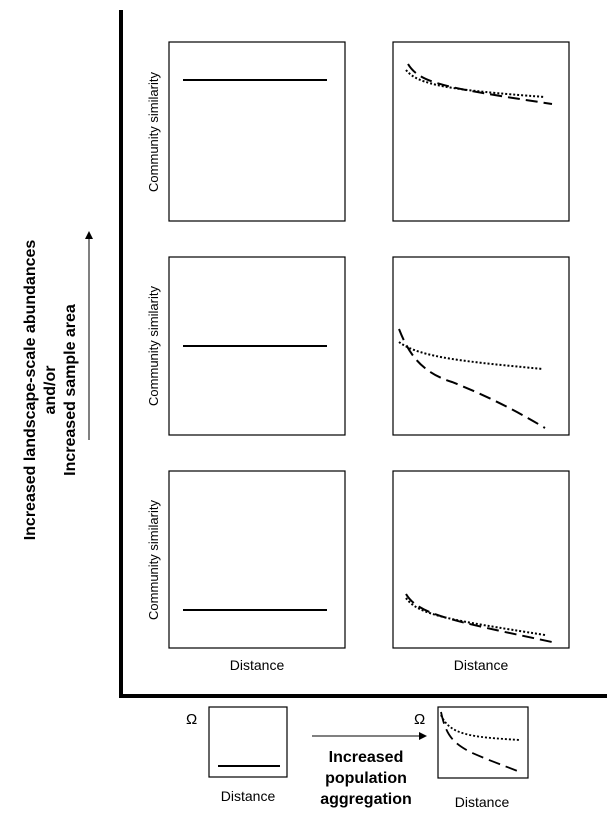 The height and width of the screenshot is (817, 609). I want to click on curve-dashed-top, so click(480, 84).